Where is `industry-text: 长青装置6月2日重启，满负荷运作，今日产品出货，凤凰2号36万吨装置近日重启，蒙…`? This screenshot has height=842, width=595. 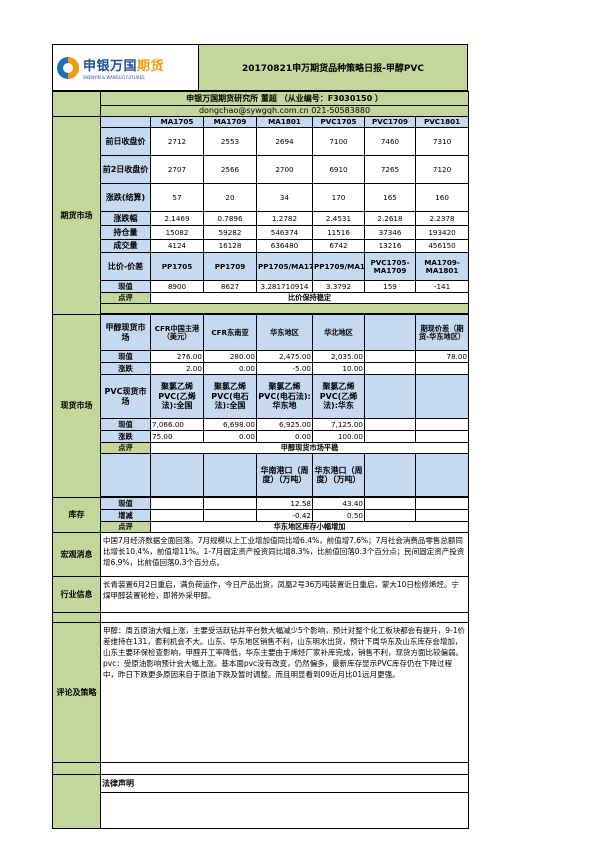
industry-text: 长青装置6月2日重启，满负荷运作，今日产品出货，凤凰2号36万吨装置近日重启，蒙… is located at coordinates (284, 594).